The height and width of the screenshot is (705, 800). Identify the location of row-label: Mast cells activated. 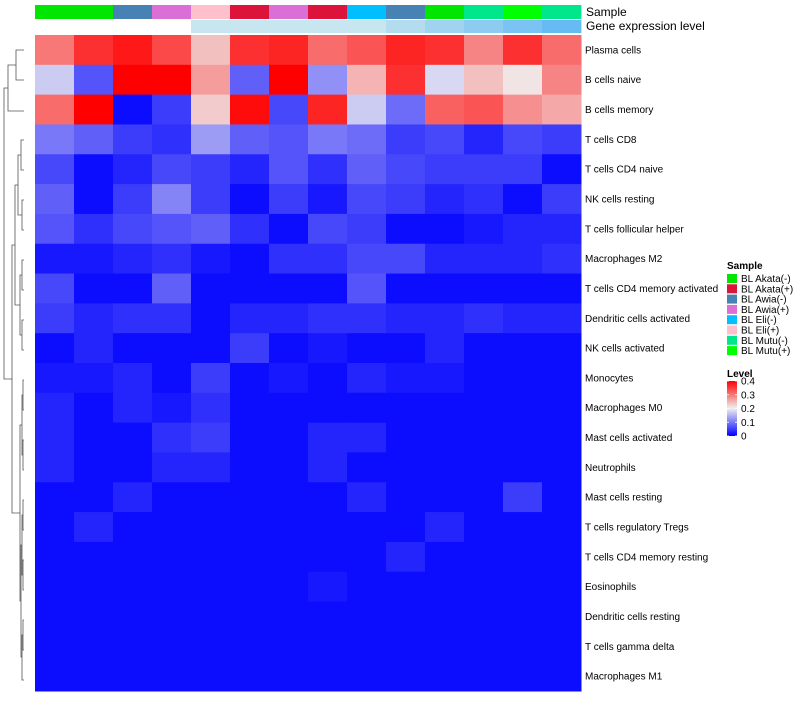
(628, 438).